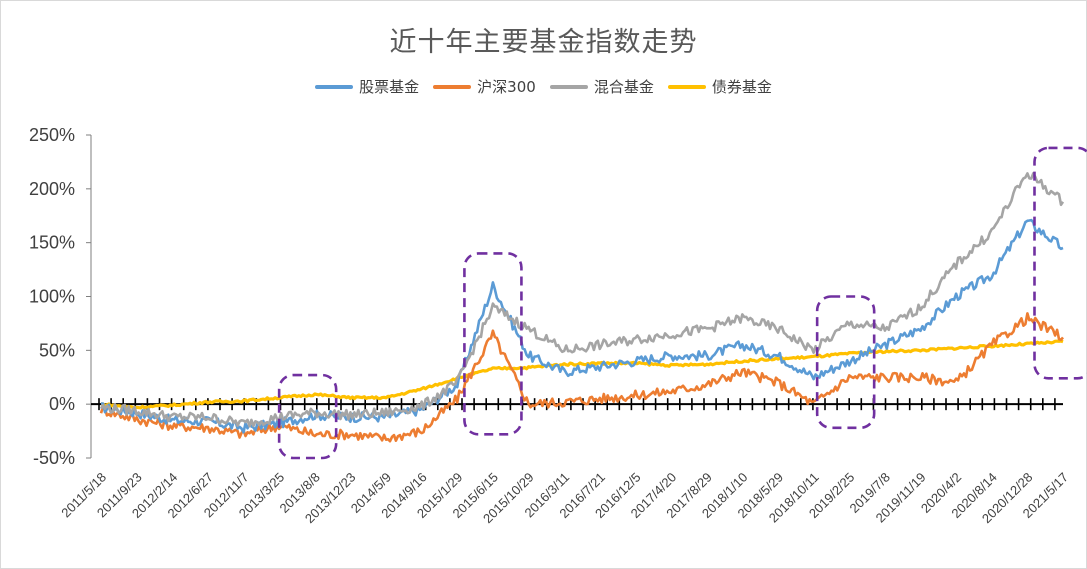 The image size is (1087, 569). I want to click on legend-item: 混合基金, so click(601, 86).